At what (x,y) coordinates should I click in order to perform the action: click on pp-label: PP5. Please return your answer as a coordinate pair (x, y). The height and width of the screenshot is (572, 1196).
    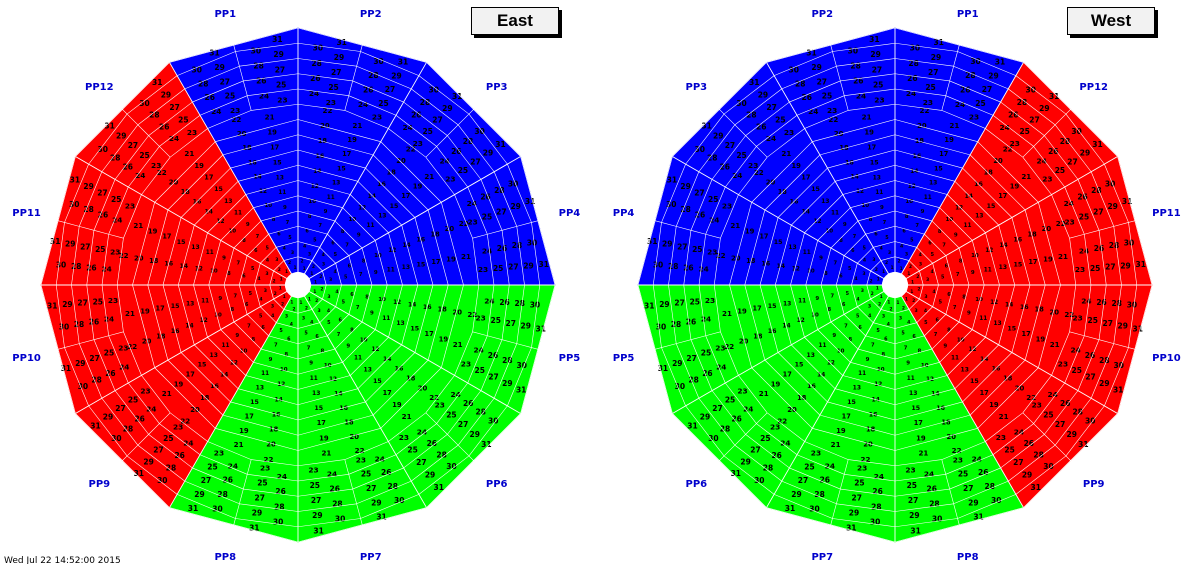
    Looking at the image, I should click on (624, 358).